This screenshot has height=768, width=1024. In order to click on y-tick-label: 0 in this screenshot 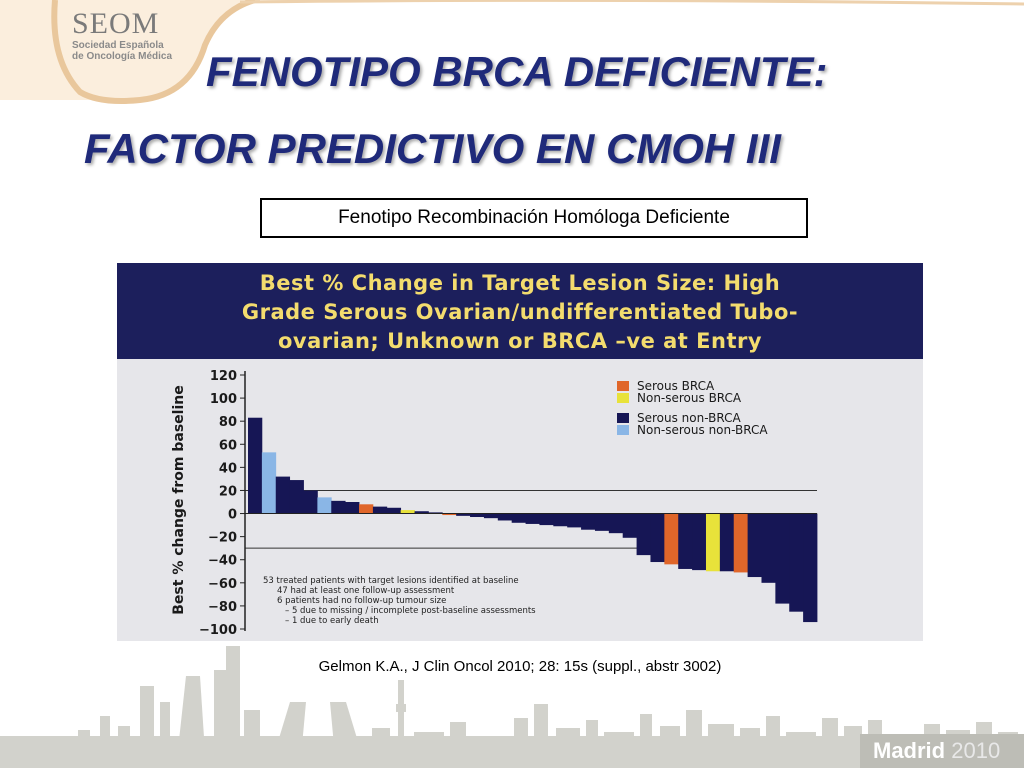, I will do `click(232, 515)`.